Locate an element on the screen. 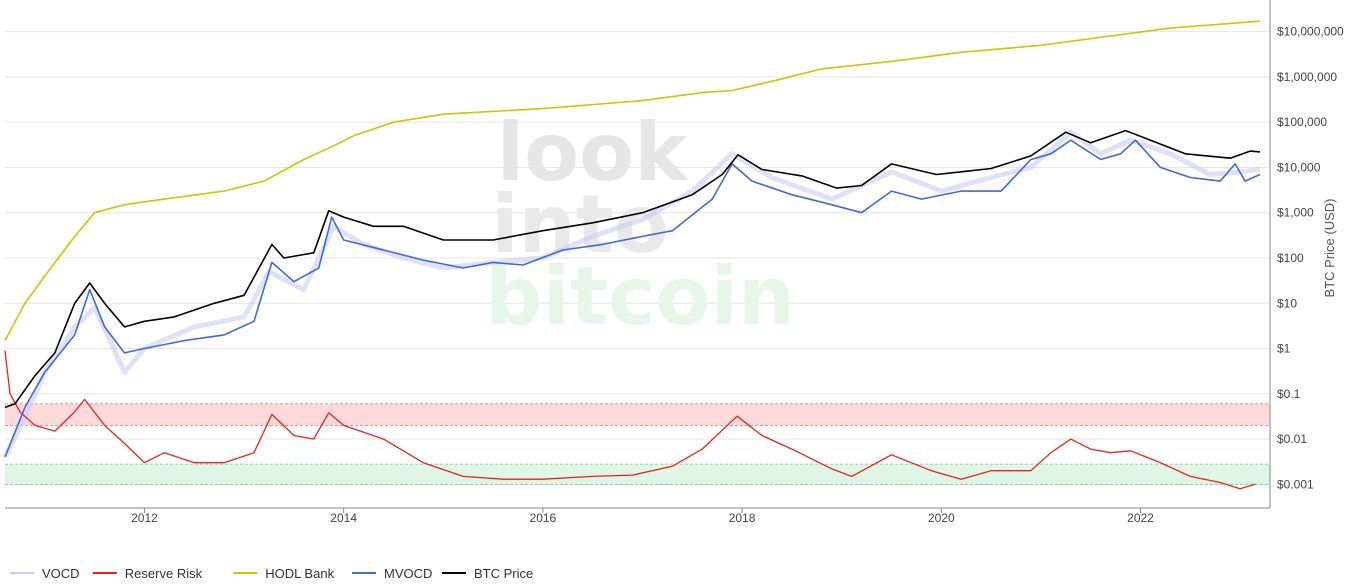 This screenshot has height=586, width=1355. y-tick-label: $100,000 is located at coordinates (1302, 122).